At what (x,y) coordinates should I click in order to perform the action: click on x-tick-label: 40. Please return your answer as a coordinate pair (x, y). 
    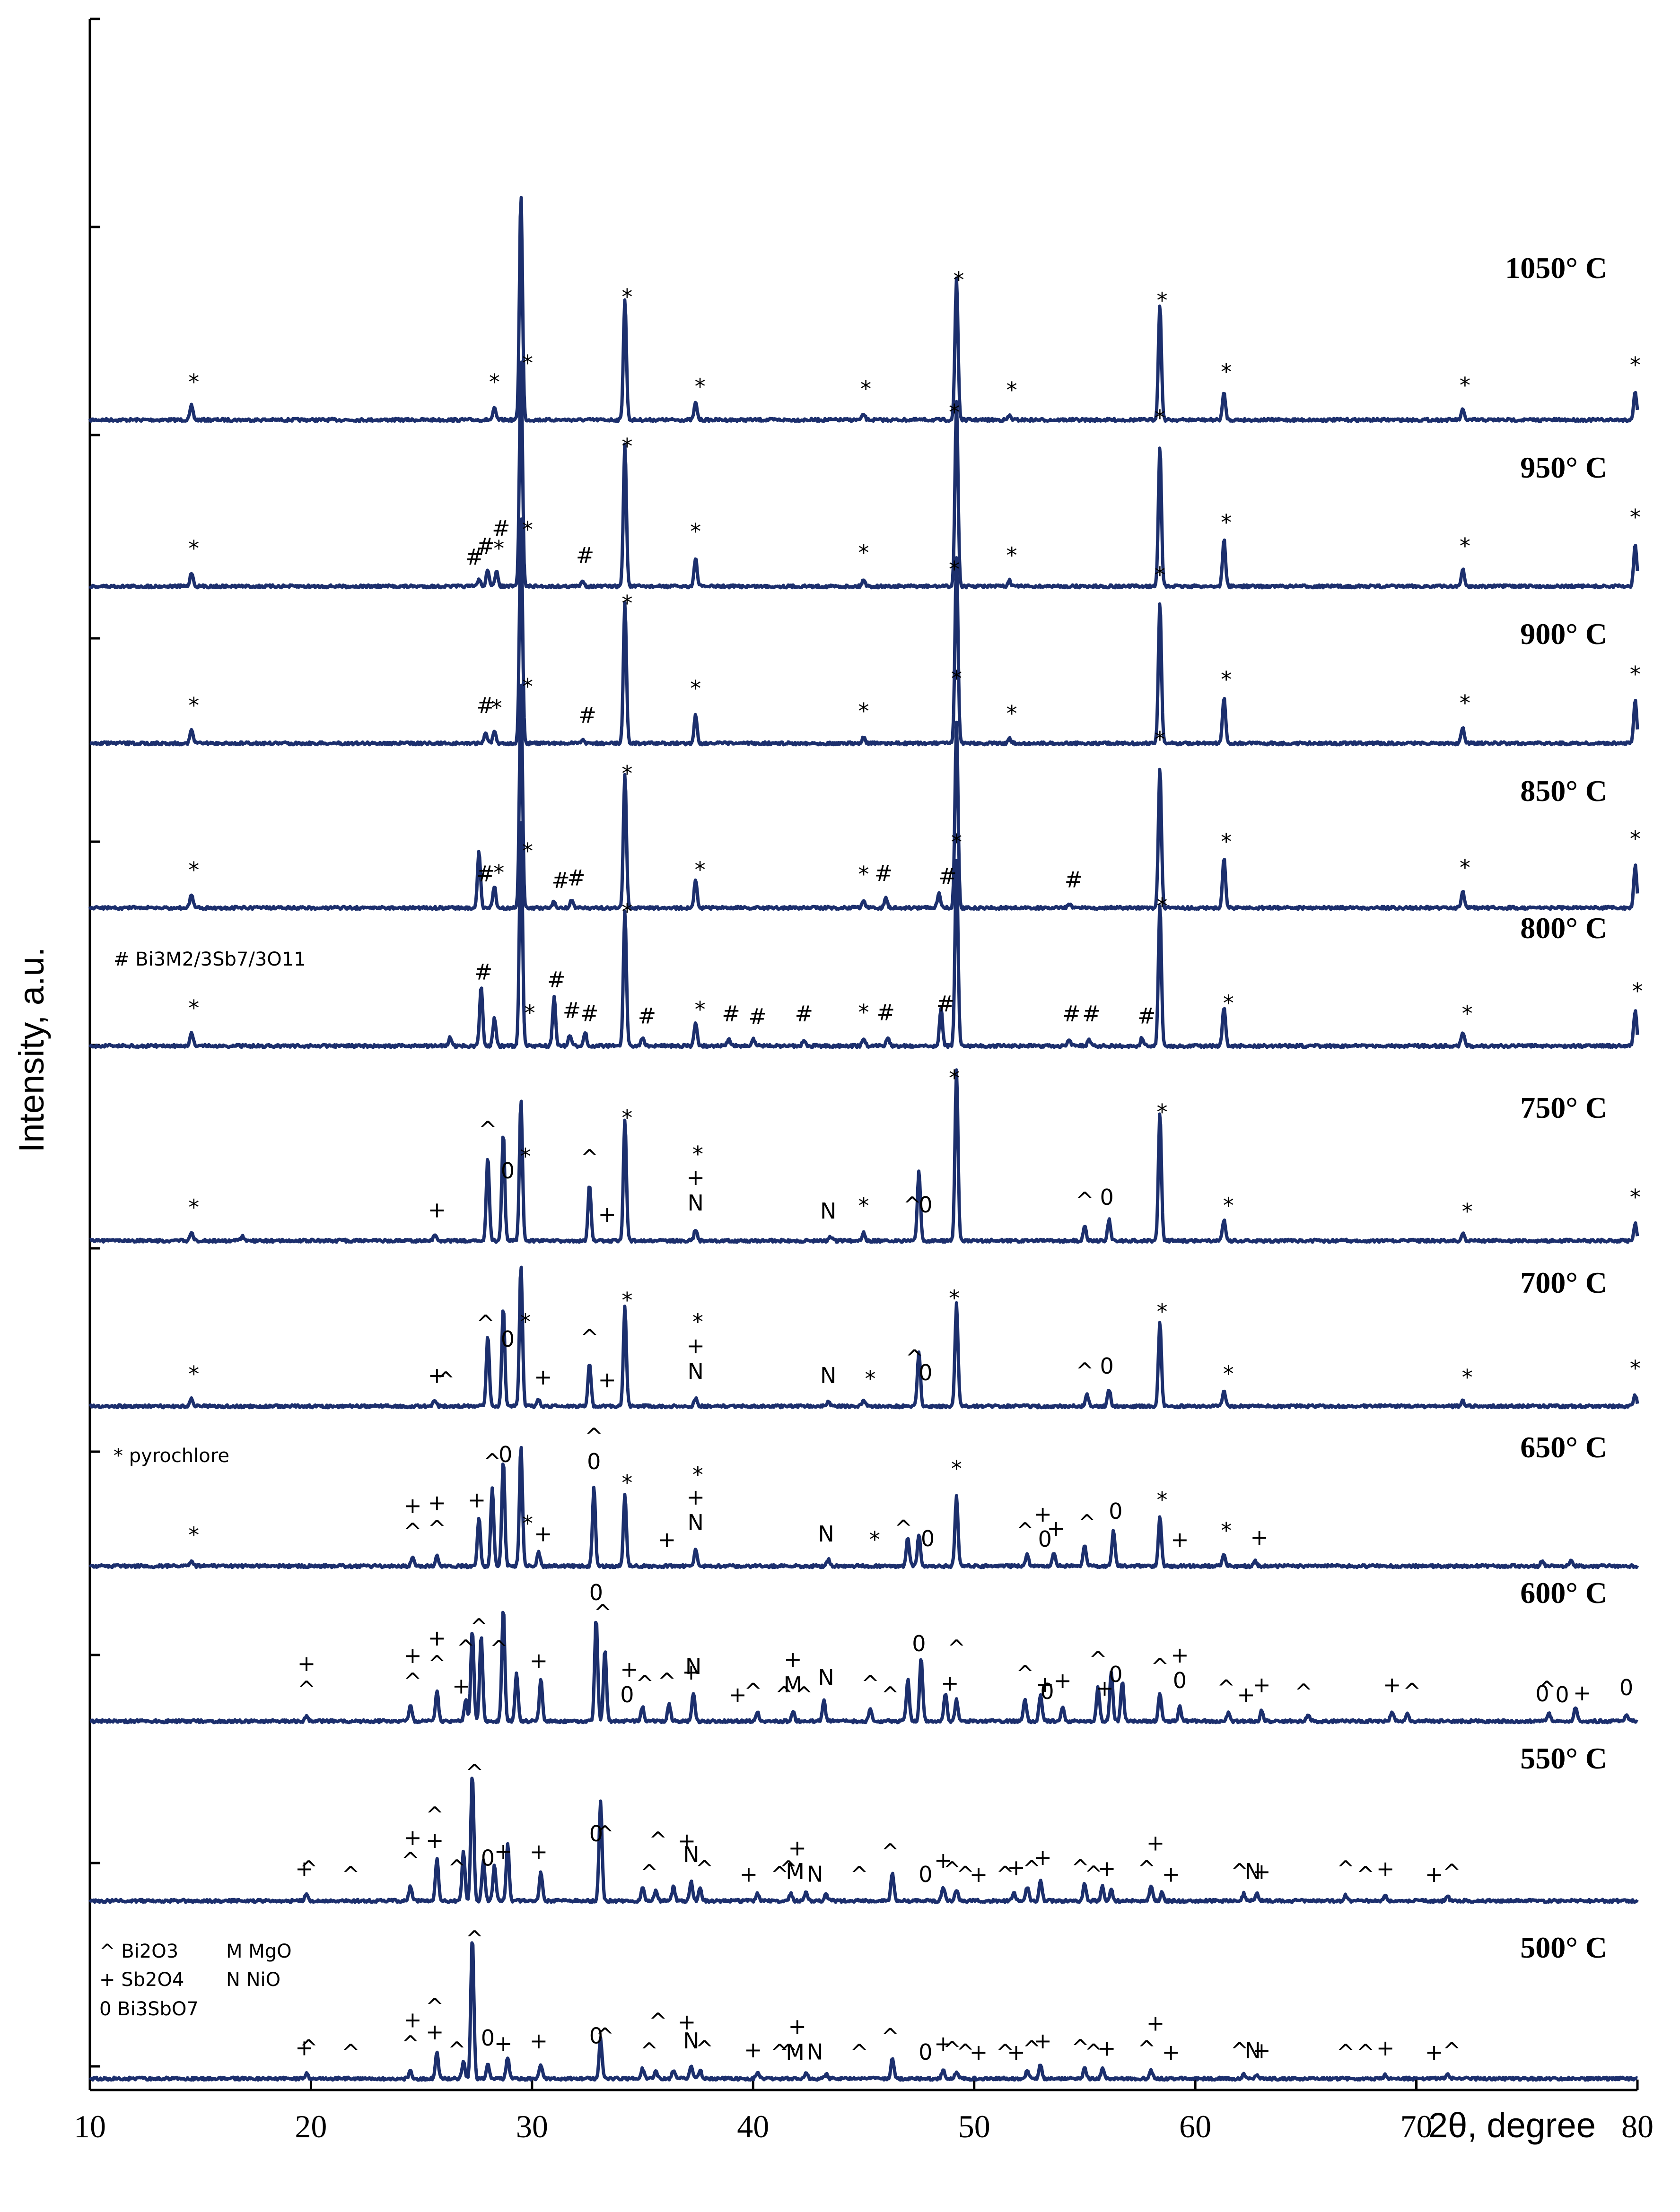
    Looking at the image, I should click on (753, 2126).